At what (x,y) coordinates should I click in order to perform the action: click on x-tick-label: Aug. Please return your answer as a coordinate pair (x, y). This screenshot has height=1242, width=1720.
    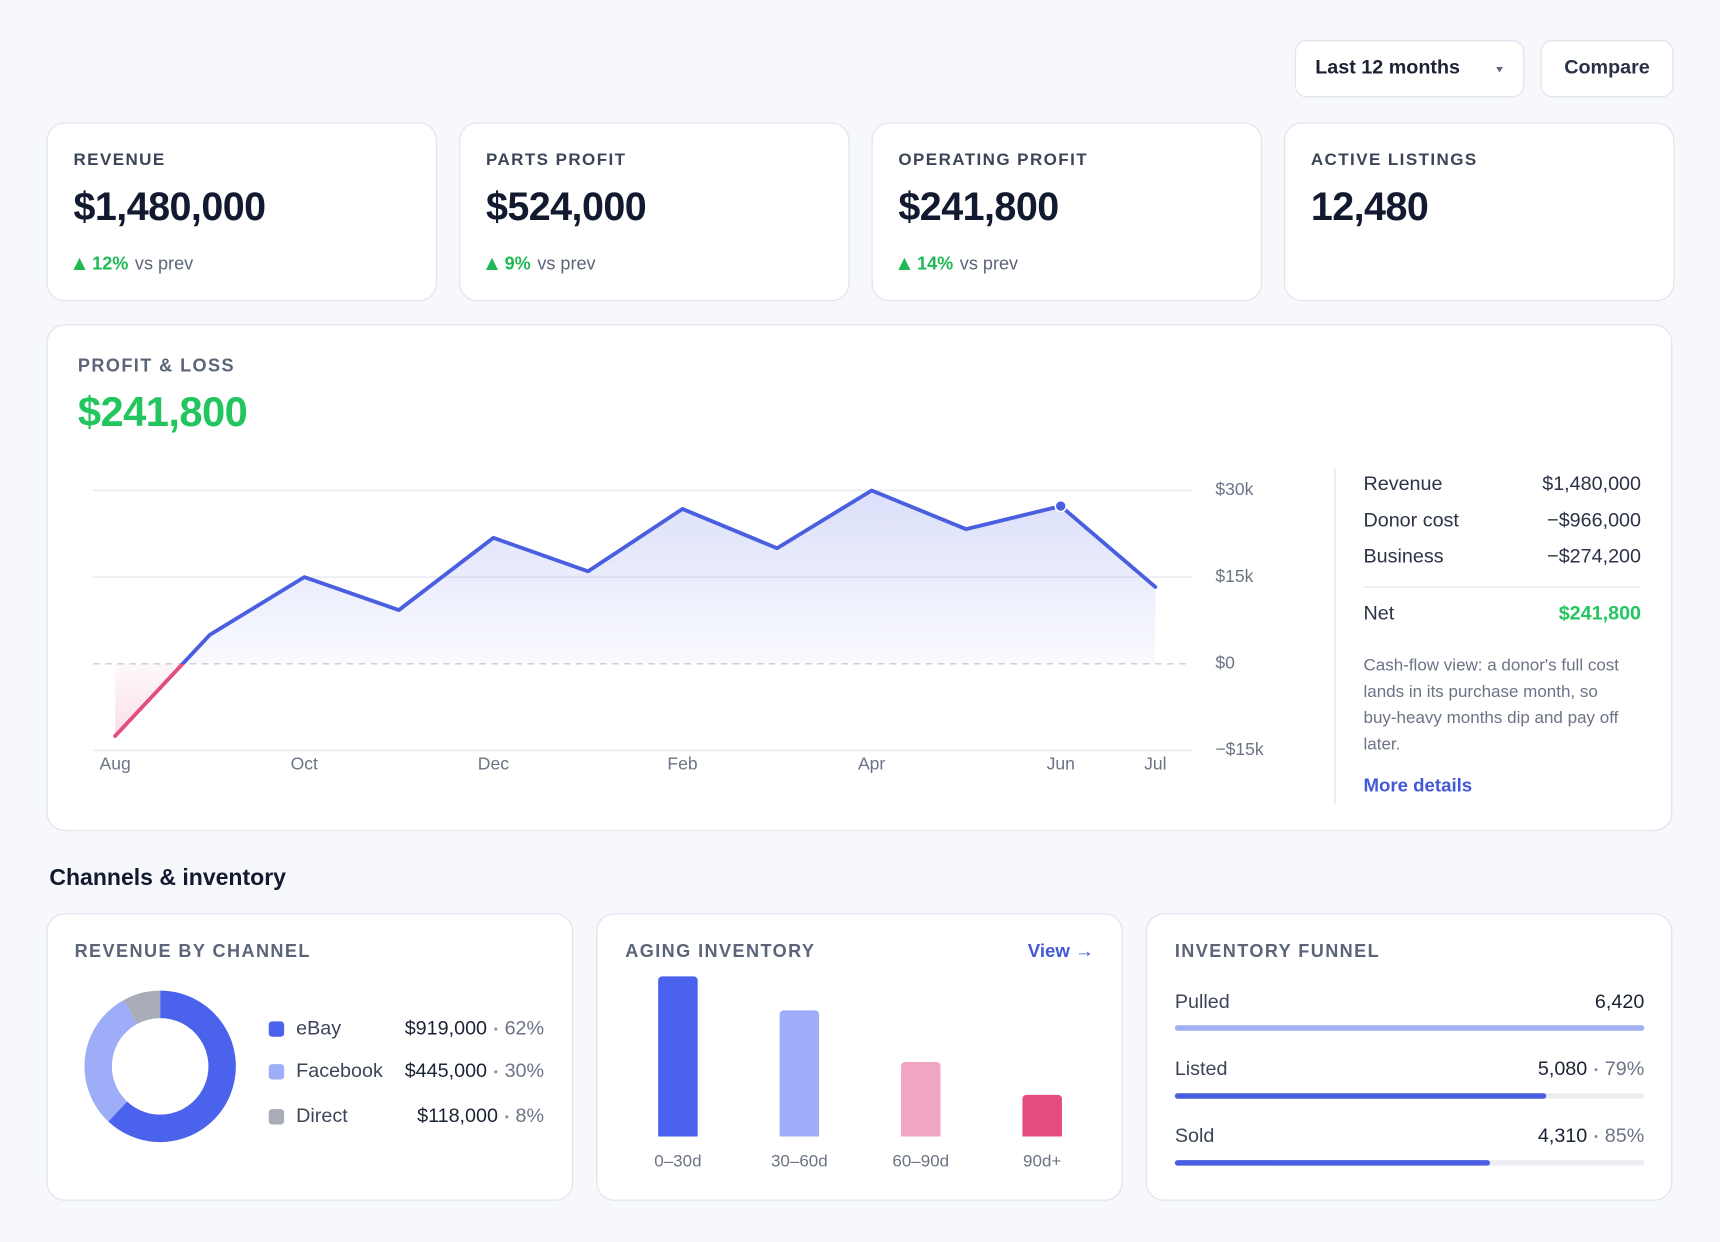
    Looking at the image, I should click on (115, 763).